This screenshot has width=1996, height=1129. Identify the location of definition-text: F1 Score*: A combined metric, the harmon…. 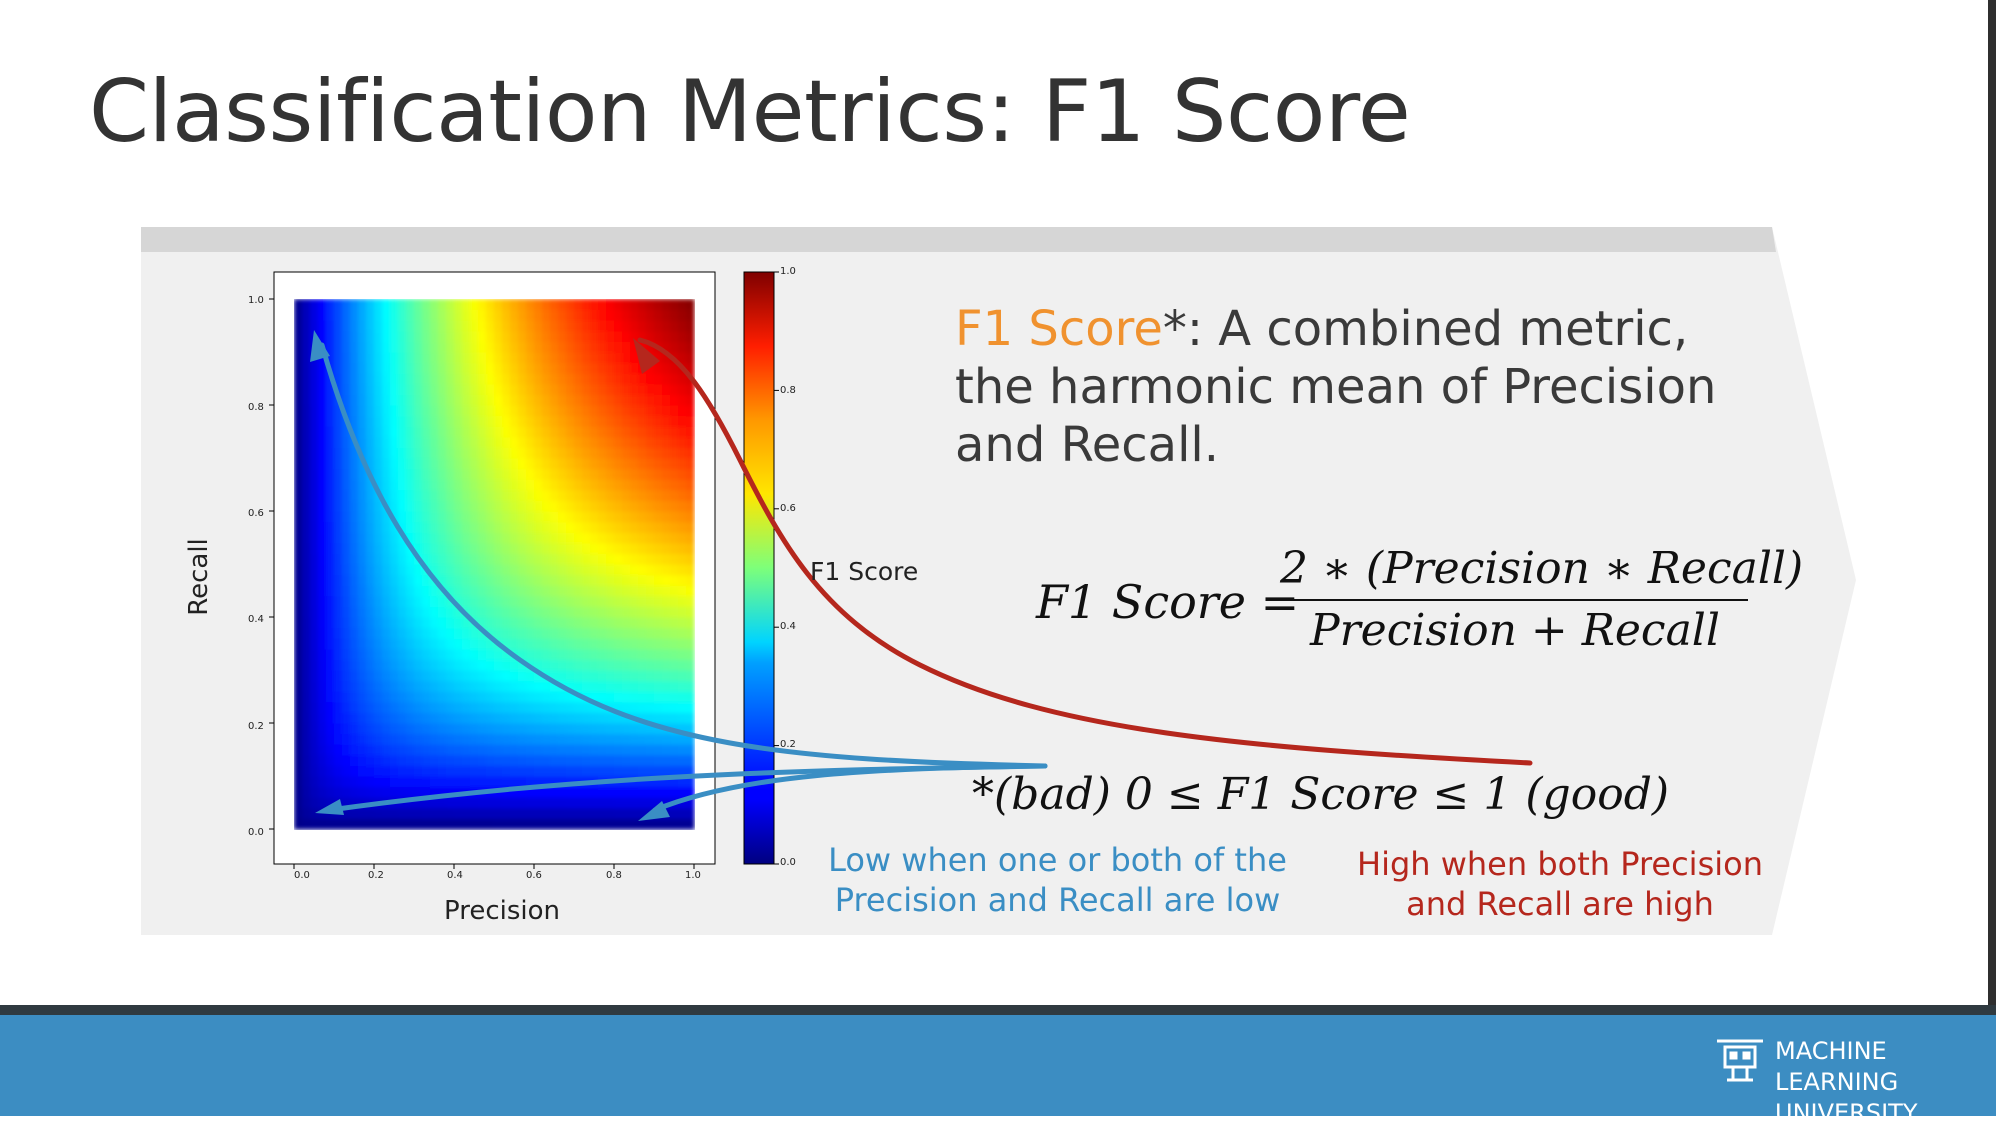
(1345, 387).